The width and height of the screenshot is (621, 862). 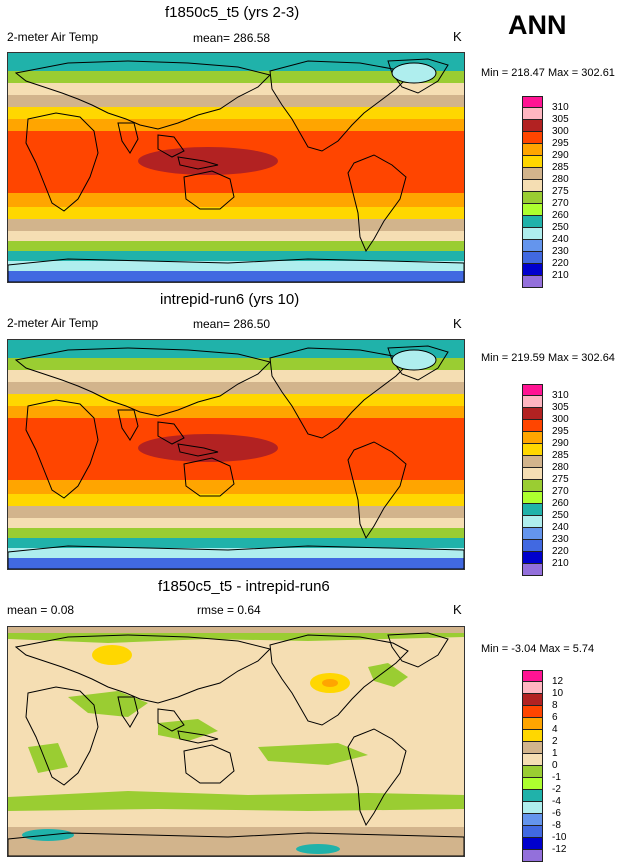 I want to click on legend-tick-label: -2, so click(x=556, y=789).